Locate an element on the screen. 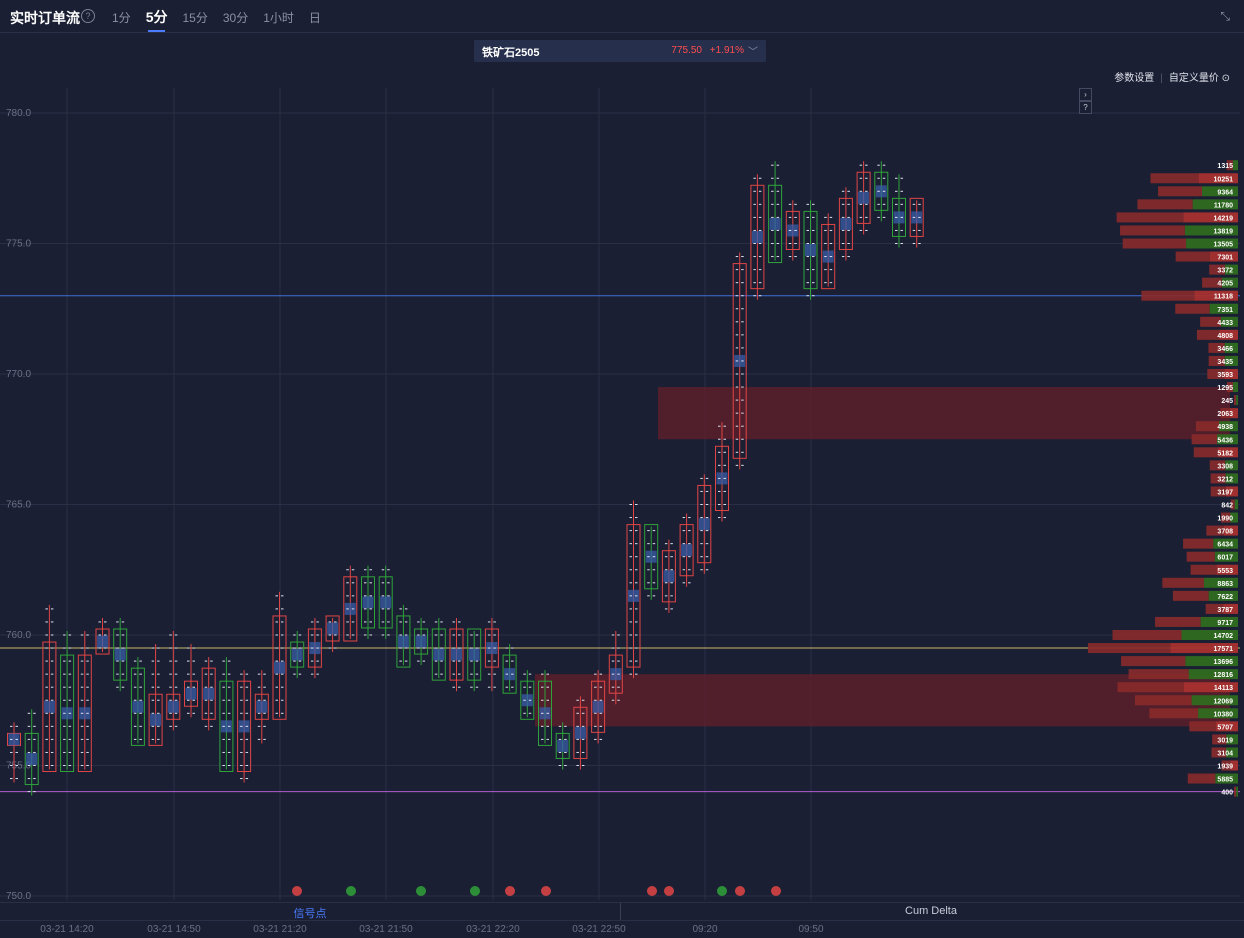  tab-5min: 5分 is located at coordinates (156, 20).